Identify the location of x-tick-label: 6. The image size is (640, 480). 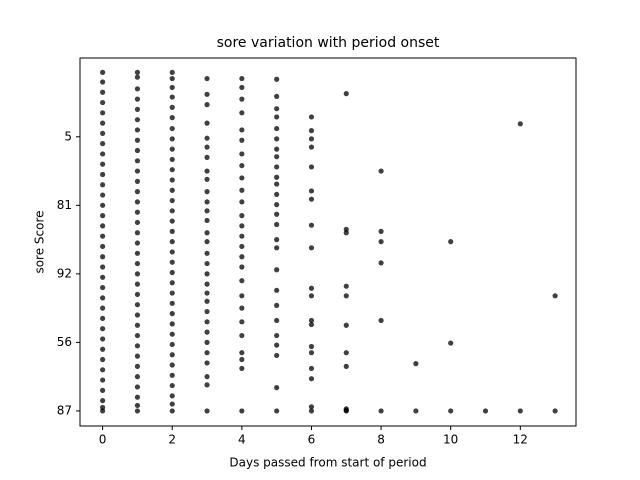
(312, 440).